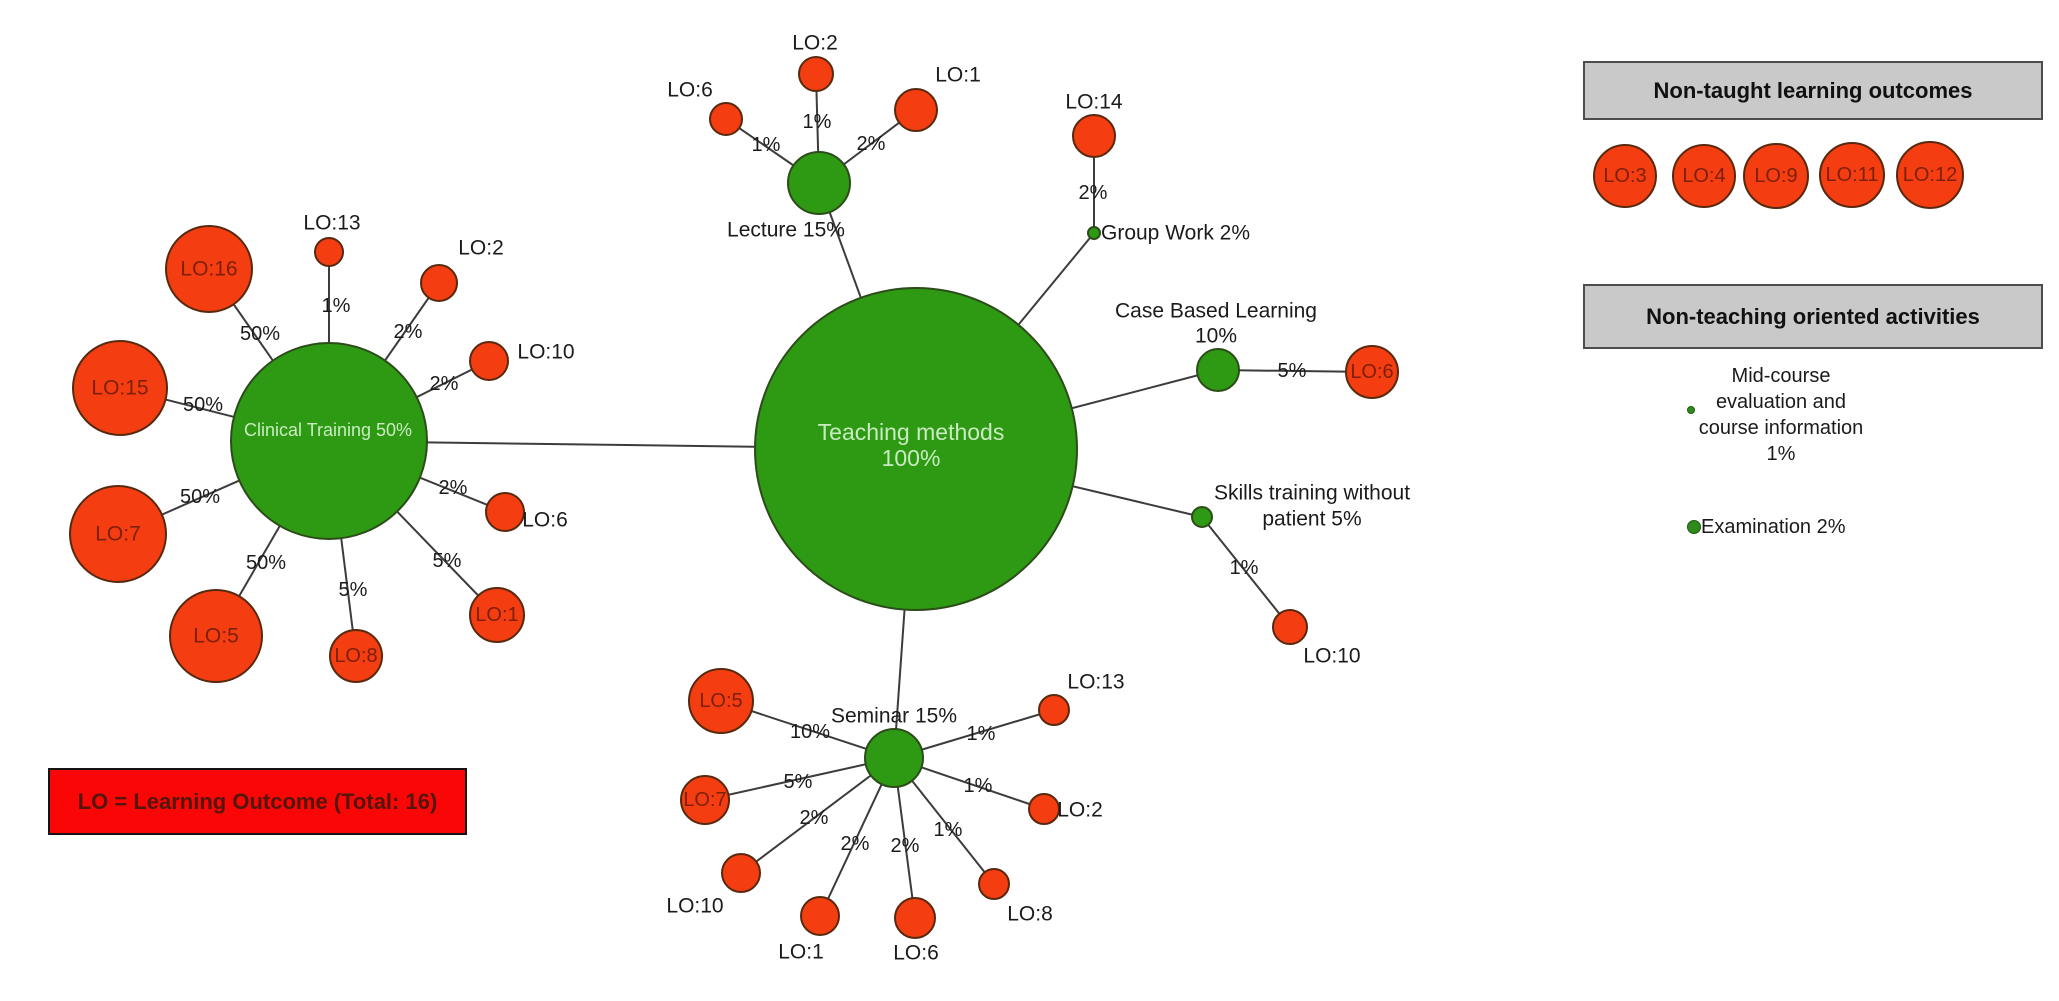 The height and width of the screenshot is (1001, 2059). What do you see at coordinates (894, 758) in the screenshot?
I see `node-seminar` at bounding box center [894, 758].